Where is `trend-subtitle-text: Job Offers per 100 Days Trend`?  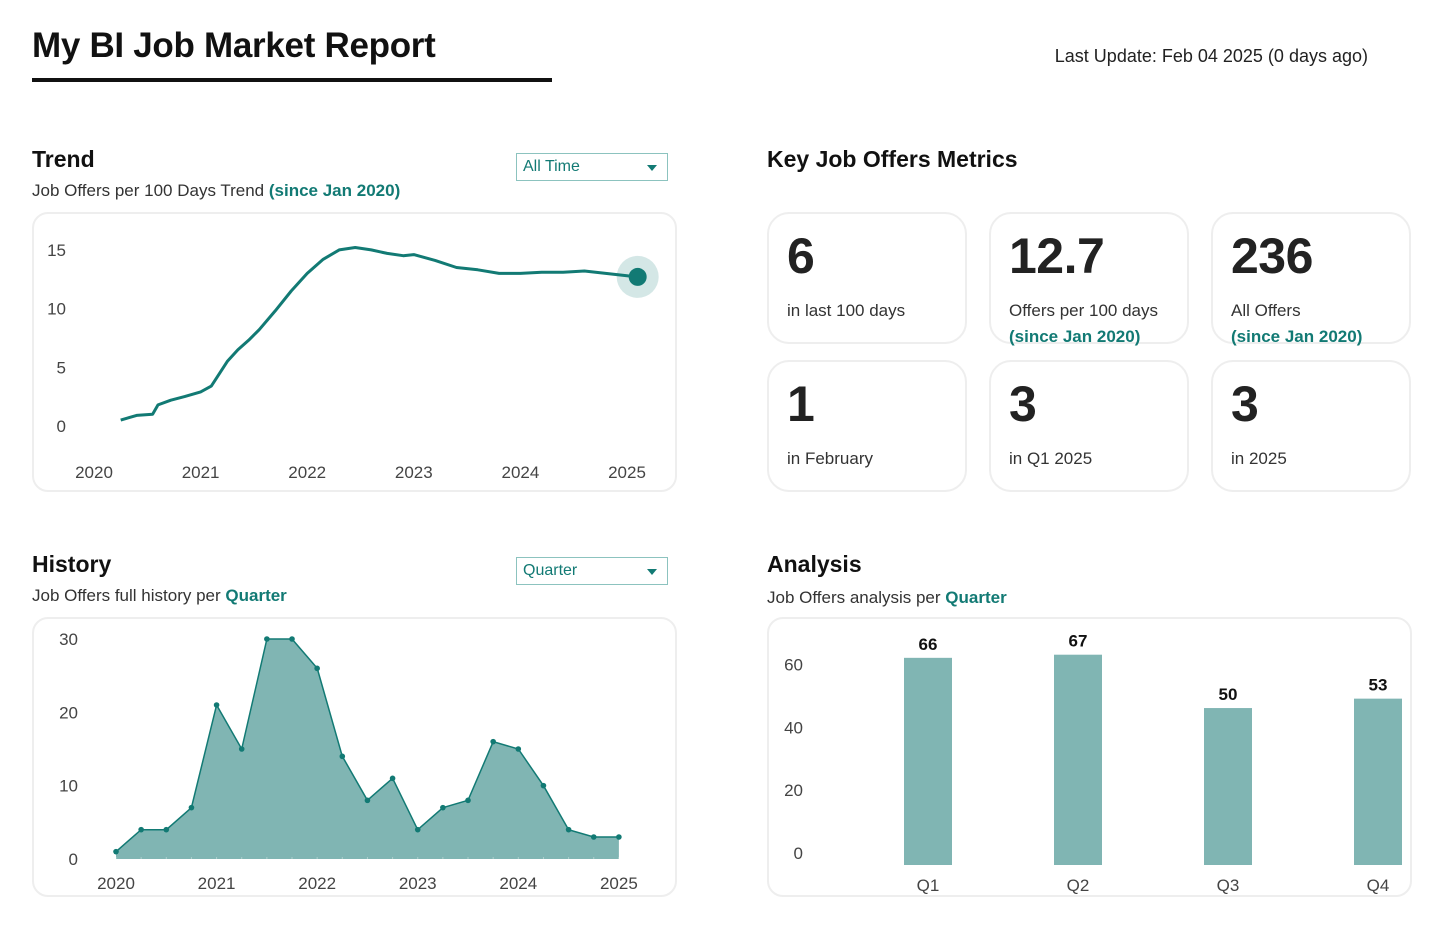 trend-subtitle-text: Job Offers per 100 Days Trend is located at coordinates (148, 190).